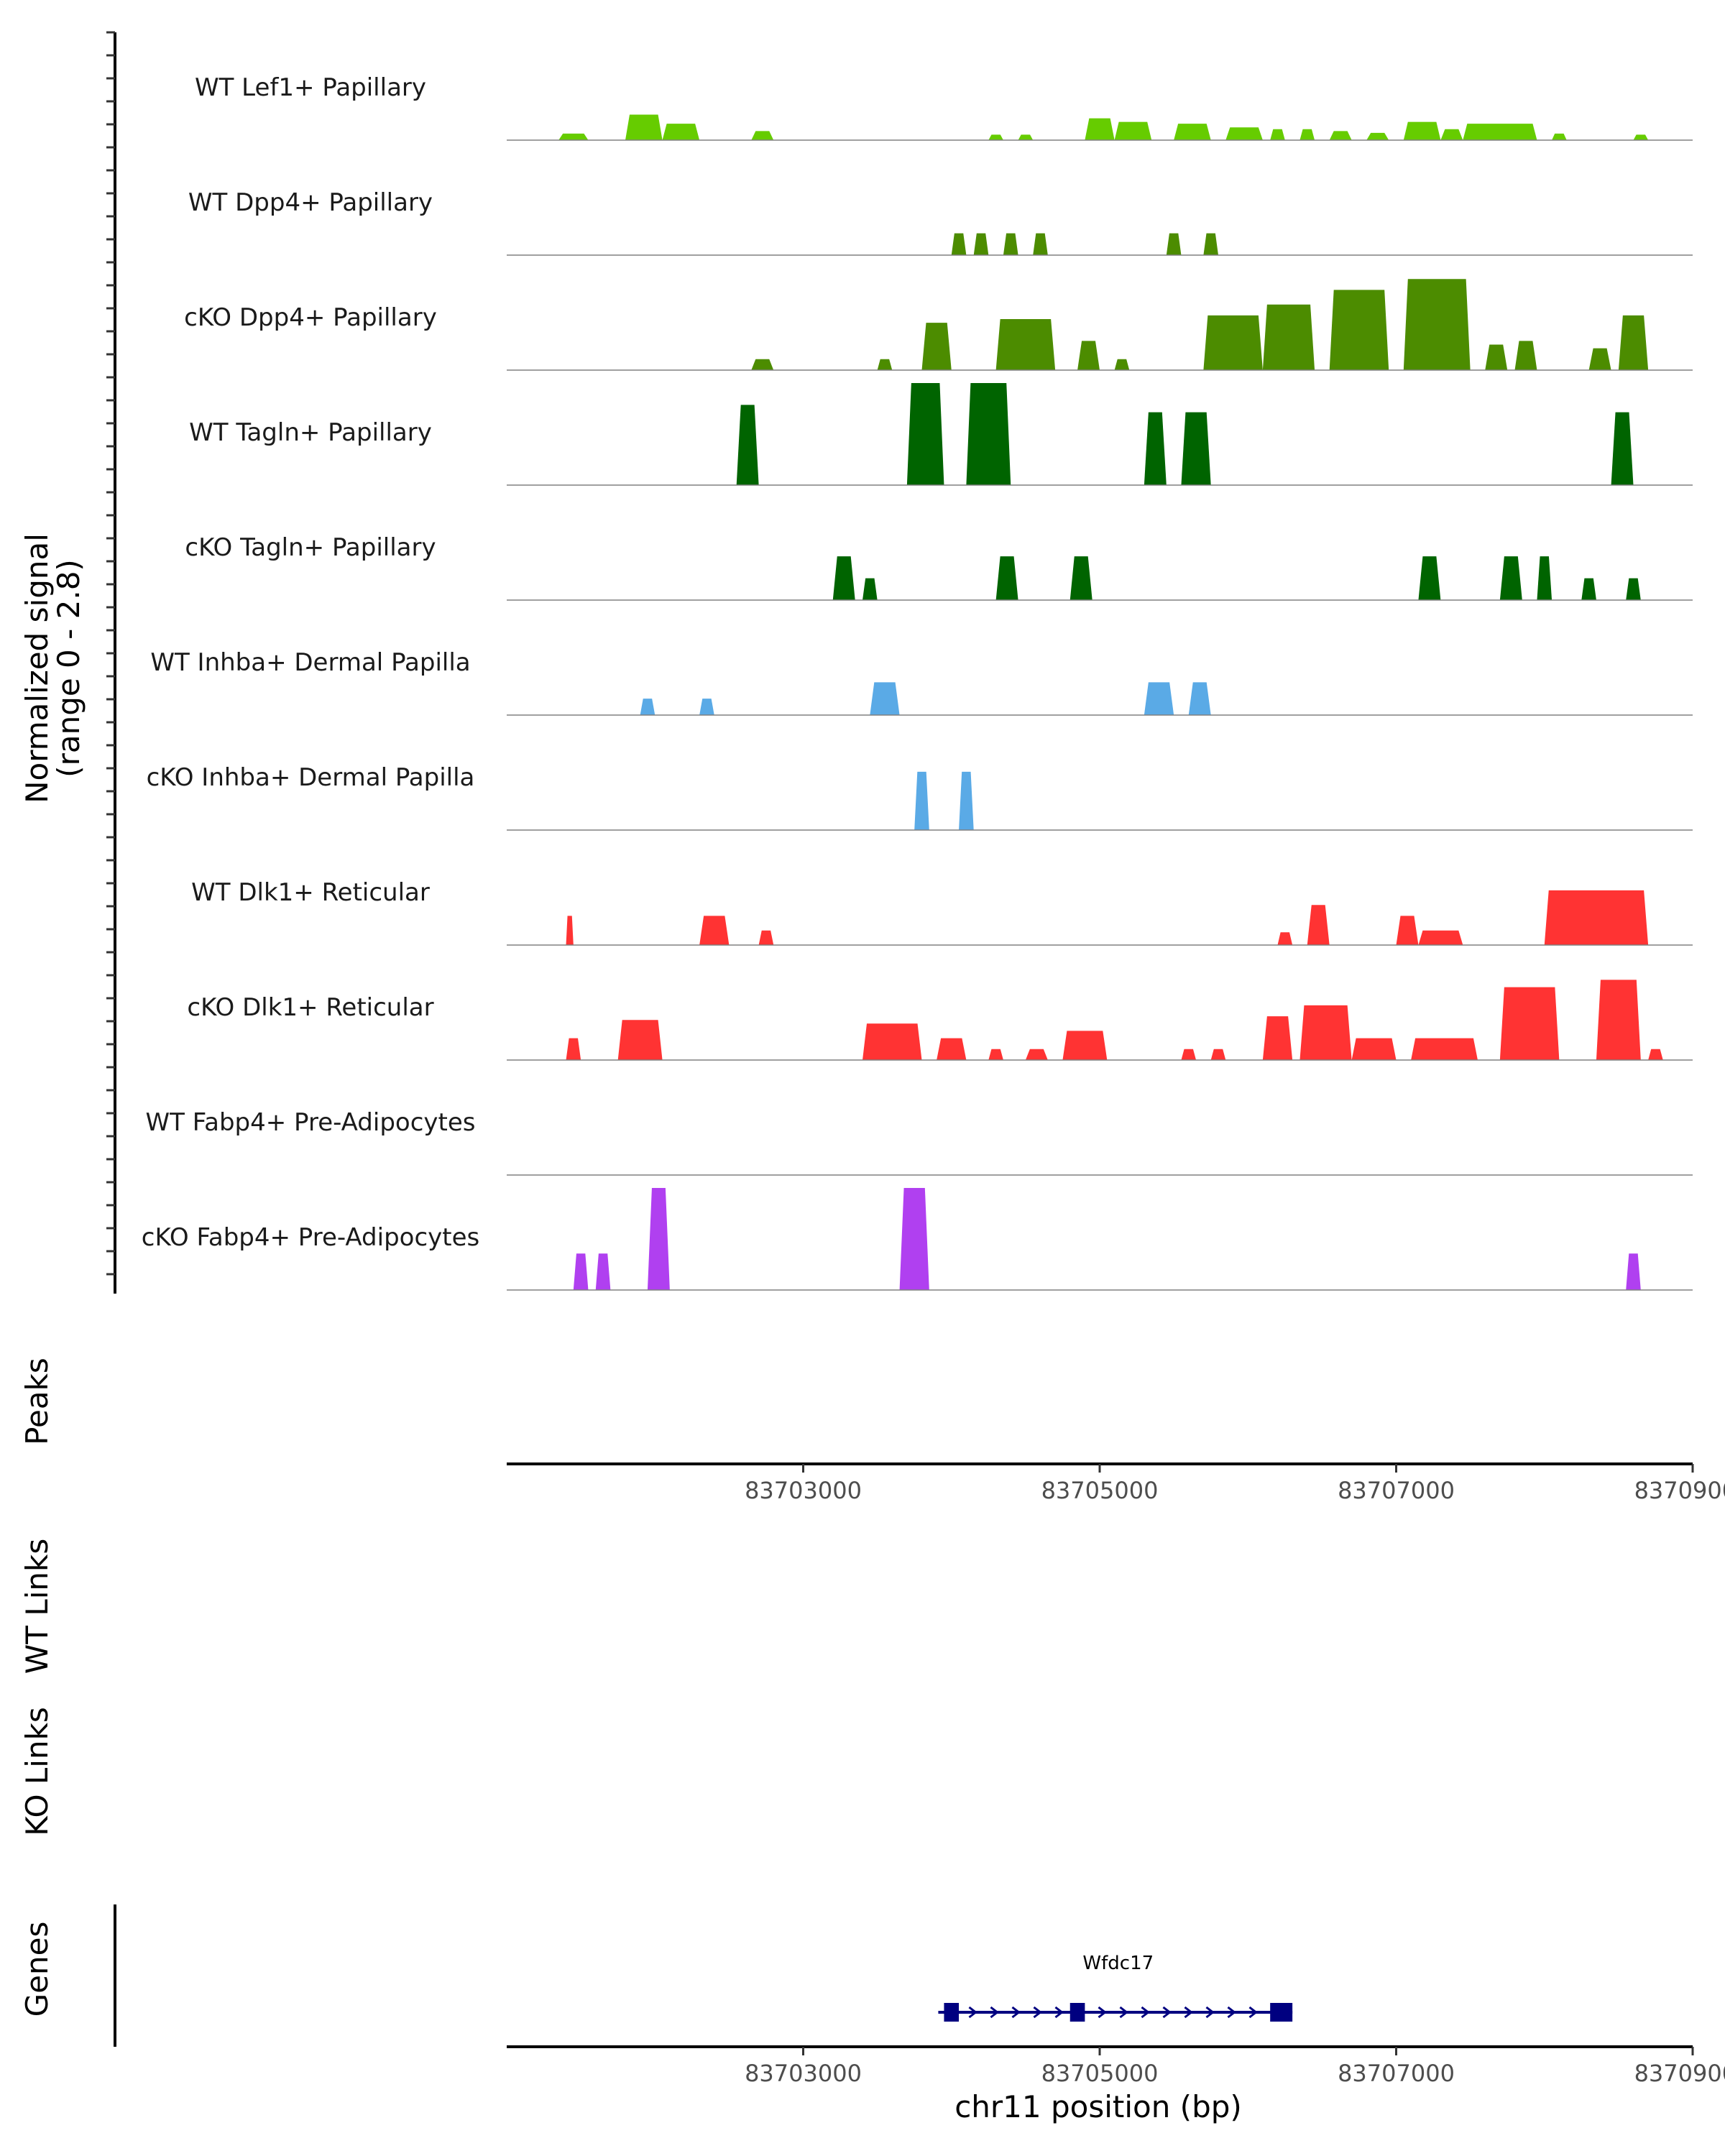  What do you see at coordinates (940, 222) in the screenshot?
I see `track: WT Dpp4+ Papillary` at bounding box center [940, 222].